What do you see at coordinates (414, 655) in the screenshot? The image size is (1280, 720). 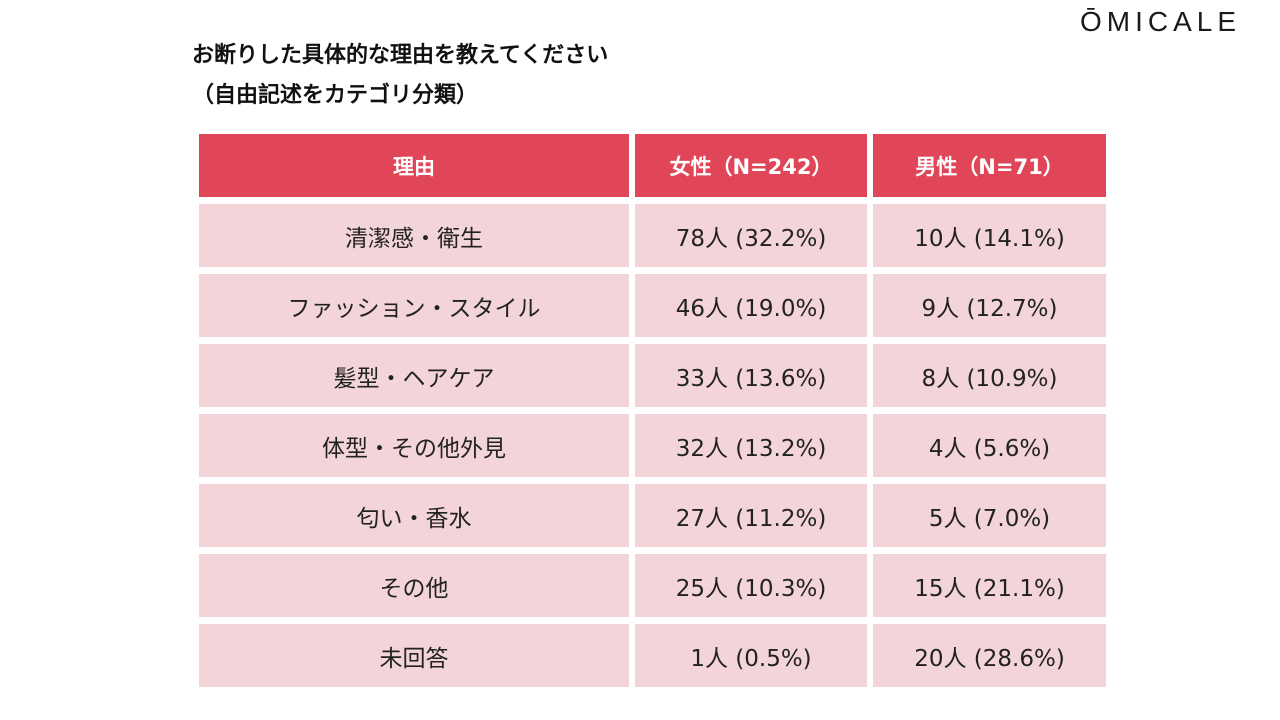 I see `cell-reason: 未回答` at bounding box center [414, 655].